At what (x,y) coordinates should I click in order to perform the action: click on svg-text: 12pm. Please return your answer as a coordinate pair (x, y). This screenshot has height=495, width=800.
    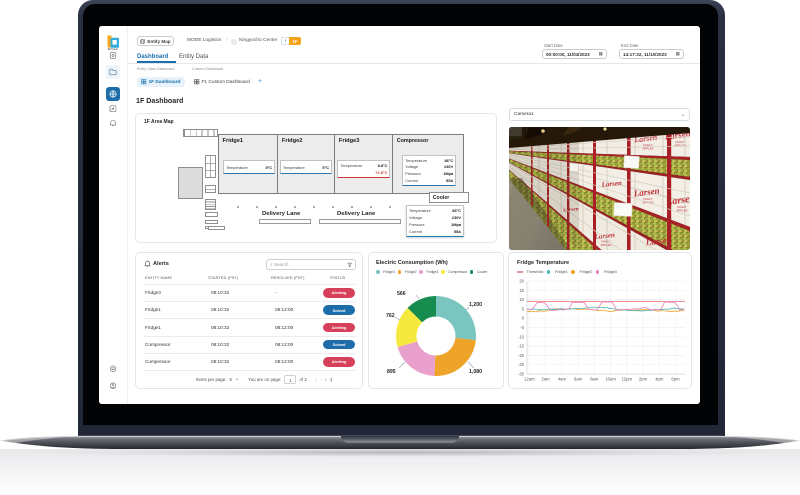
    Looking at the image, I should click on (627, 379).